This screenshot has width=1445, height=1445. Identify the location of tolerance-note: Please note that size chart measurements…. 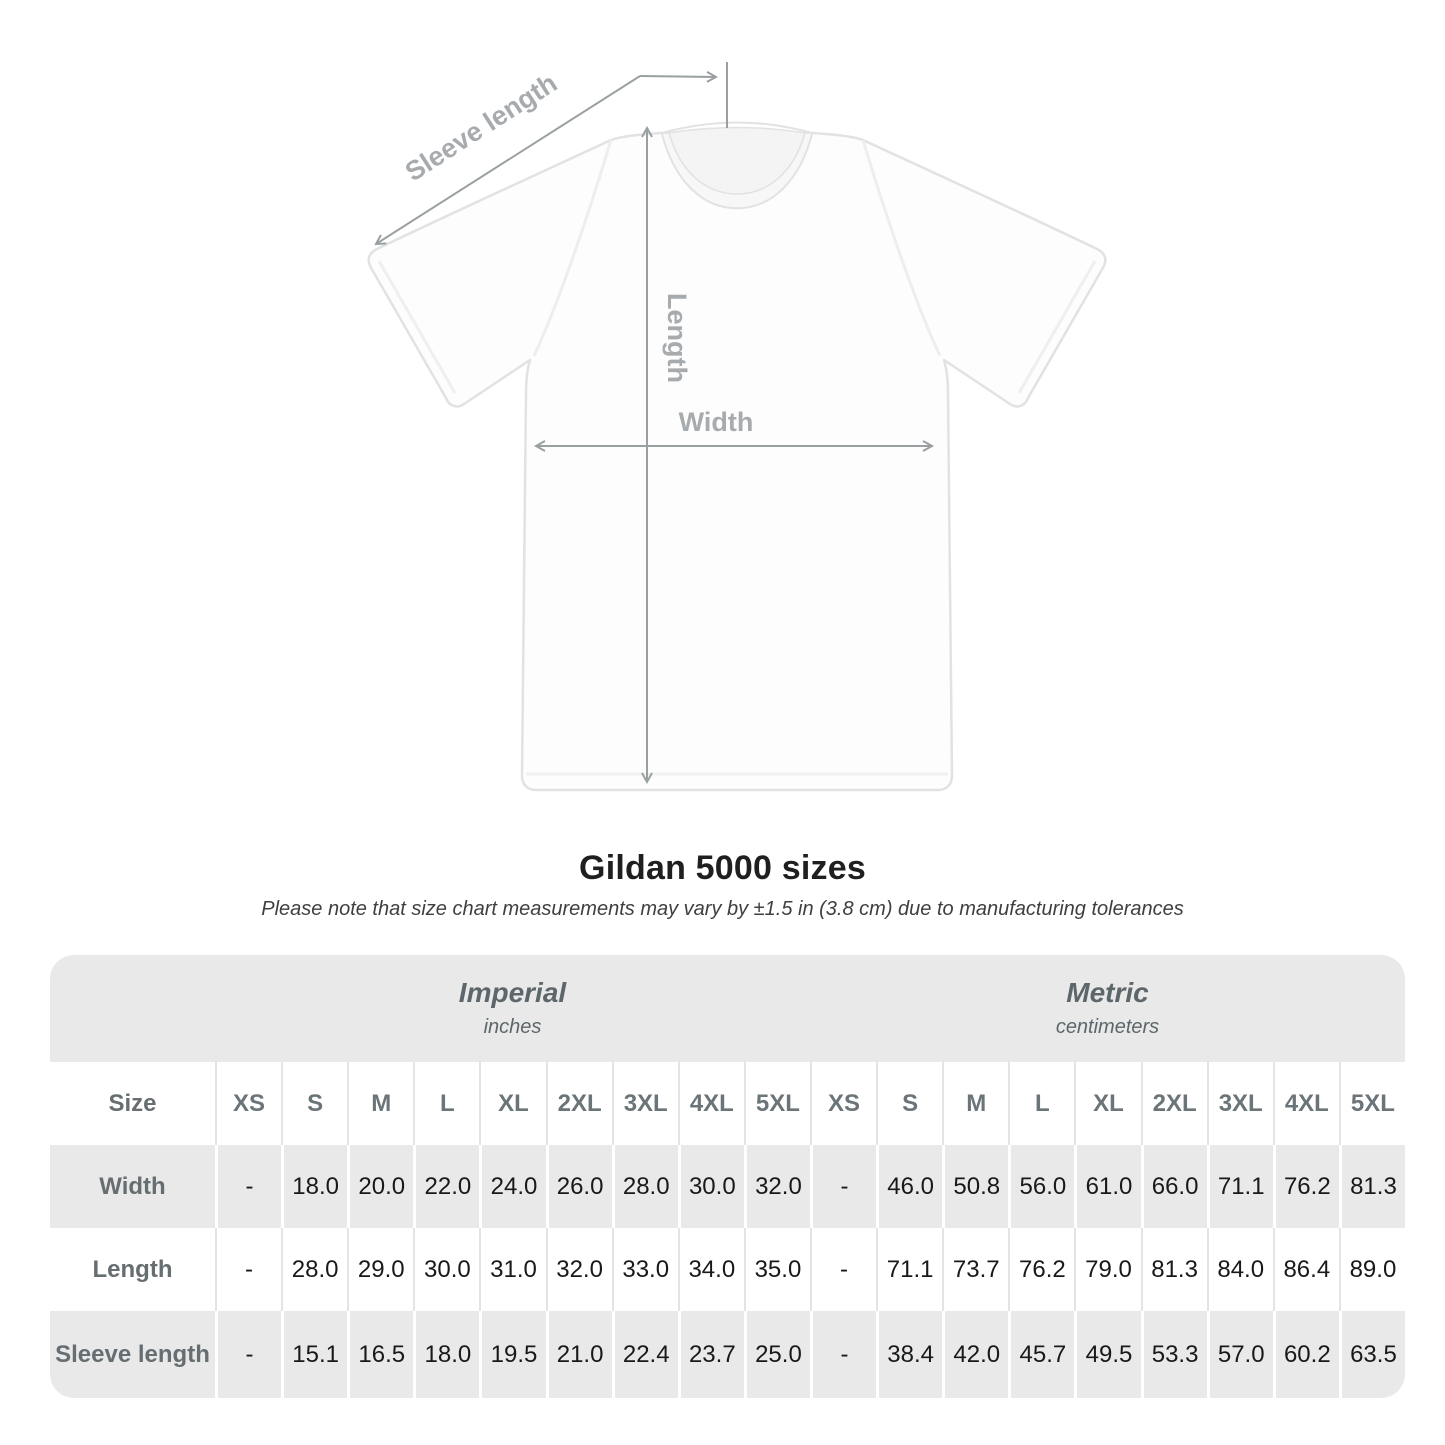
(722, 909).